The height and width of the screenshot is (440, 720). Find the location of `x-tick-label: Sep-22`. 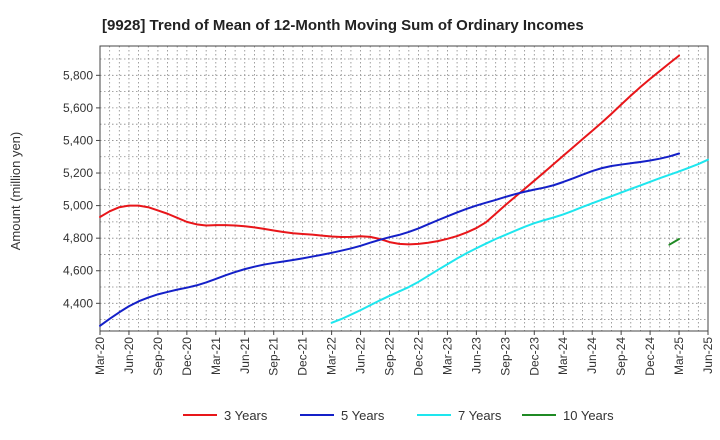

x-tick-label: Sep-22 is located at coordinates (390, 356).